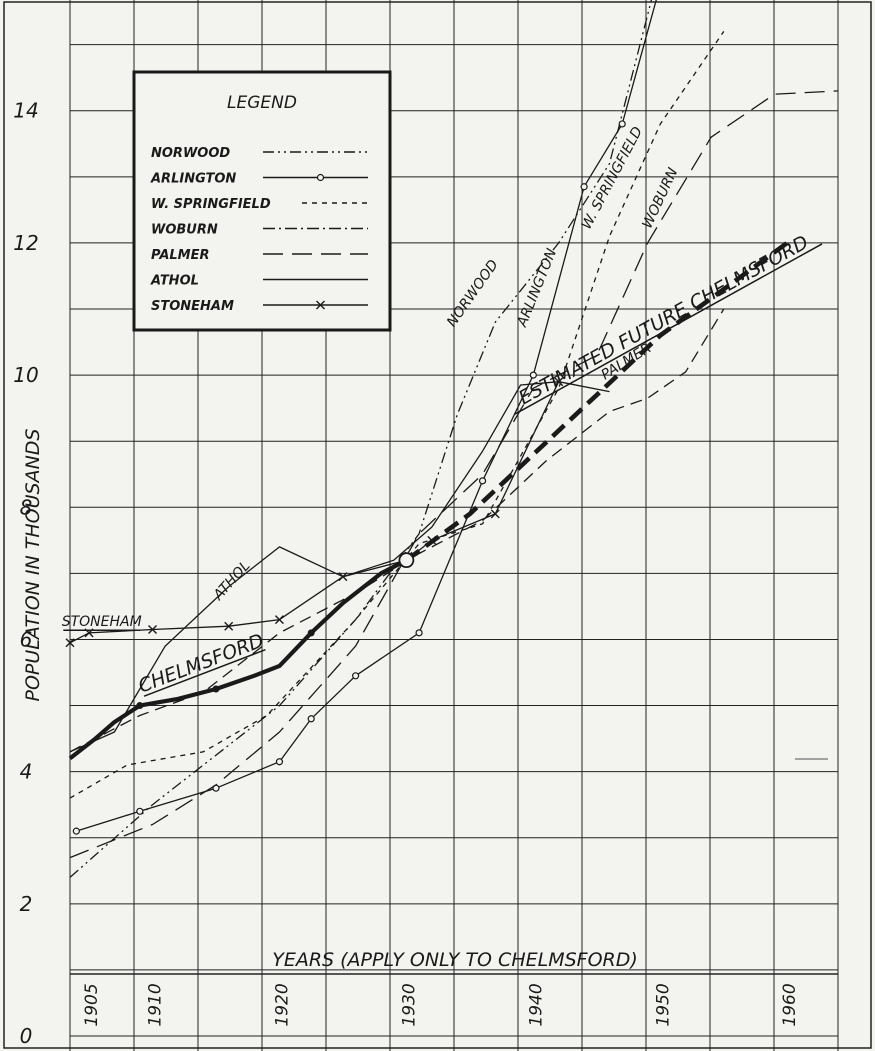 This screenshot has height=1051, width=875. Describe the element at coordinates (314, 512) in the screenshot. I see `series-line-stoneham` at that location.